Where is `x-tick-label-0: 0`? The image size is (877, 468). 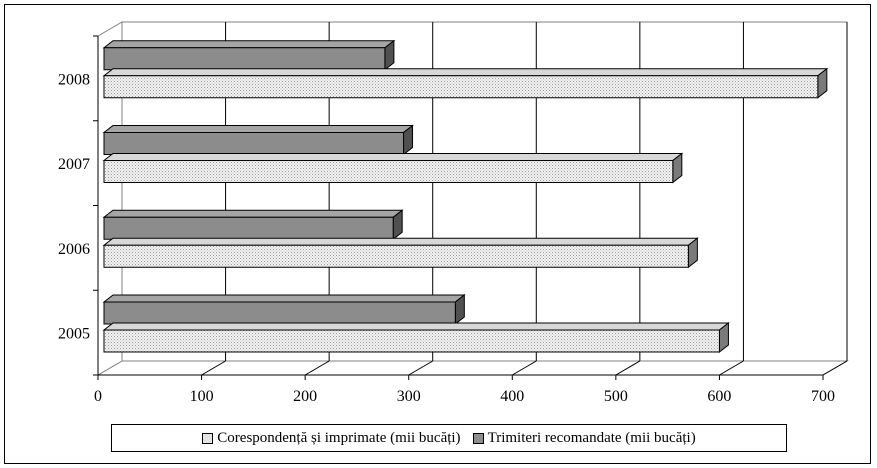 x-tick-label-0: 0 is located at coordinates (98, 396).